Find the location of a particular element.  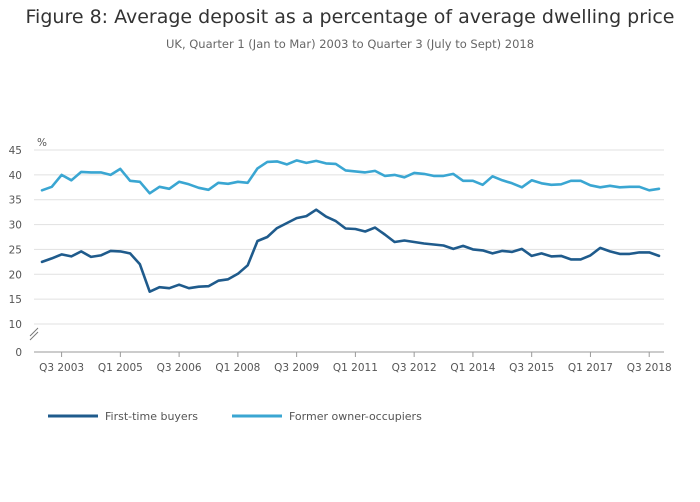

legend: First-time buyers Former owner-occupiers is located at coordinates (235, 416).